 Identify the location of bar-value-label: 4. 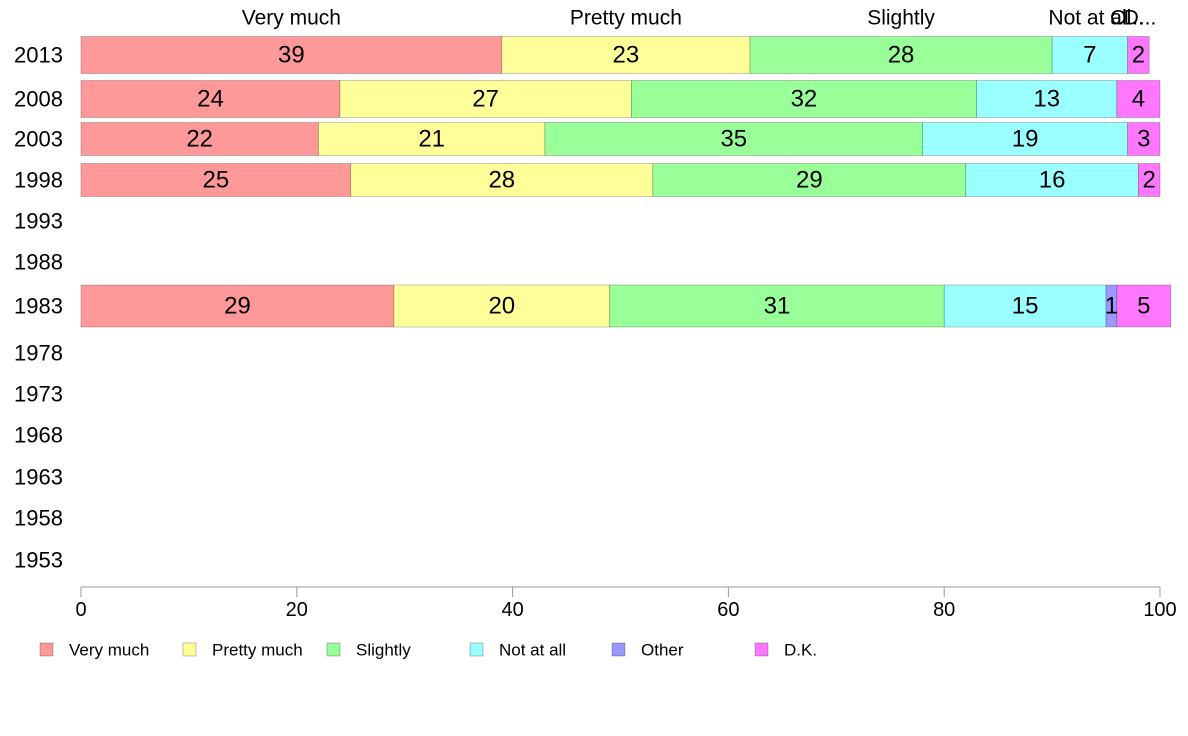
(1138, 99).